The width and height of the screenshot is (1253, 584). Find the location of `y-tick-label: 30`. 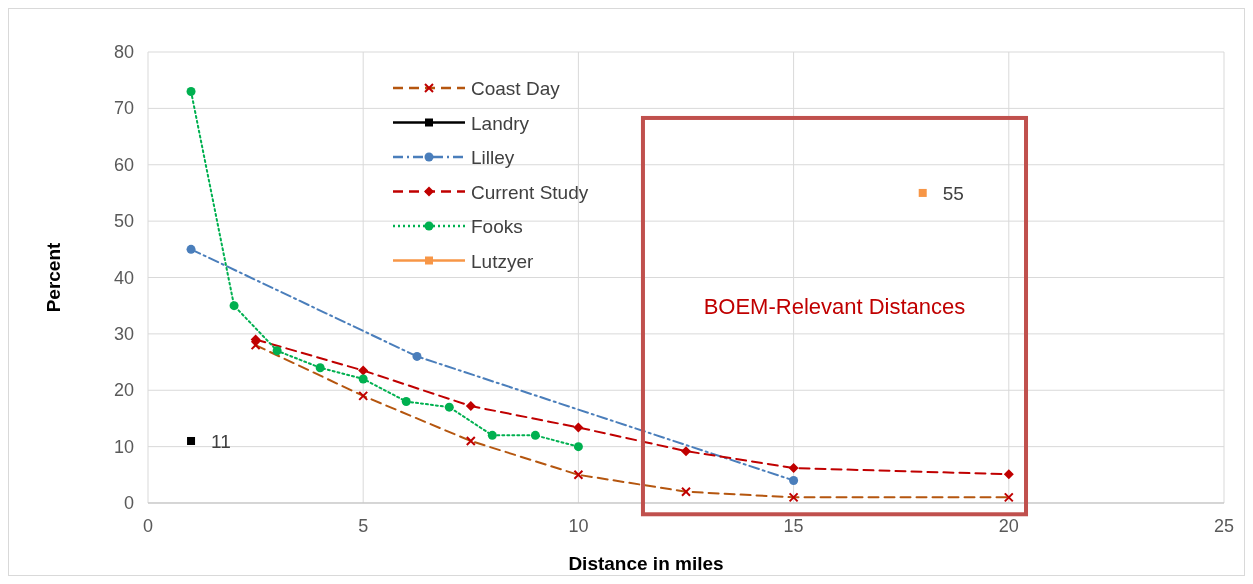

y-tick-label: 30 is located at coordinates (123, 333).